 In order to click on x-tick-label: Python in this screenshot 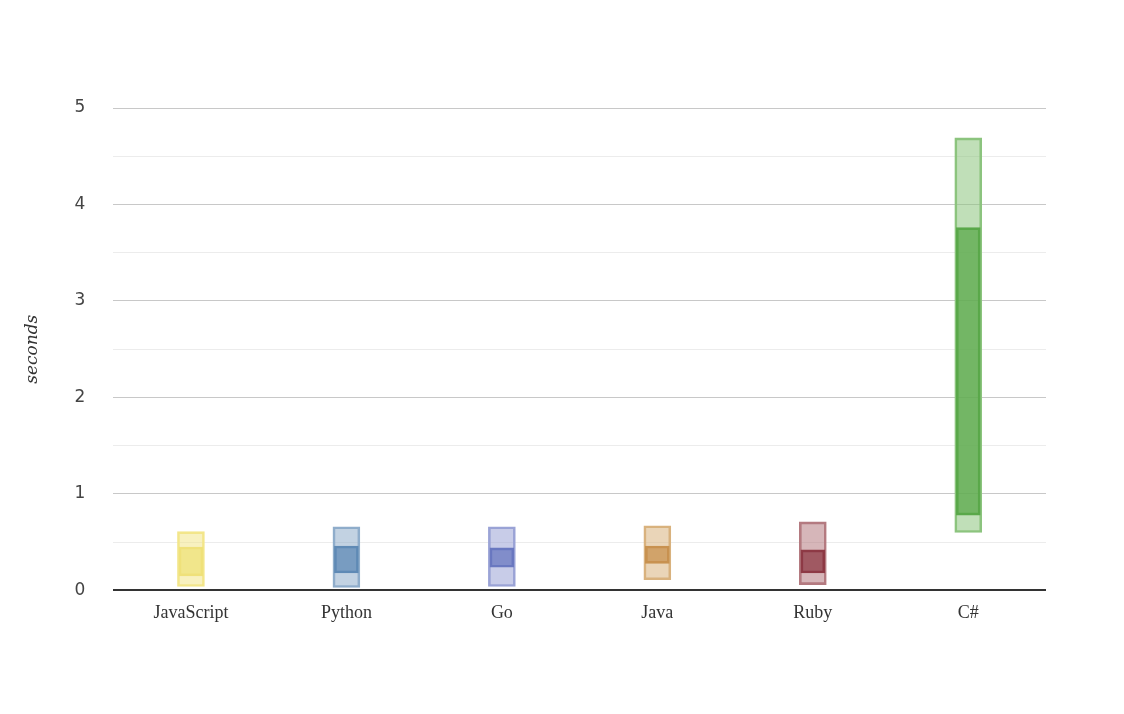, I will do `click(346, 611)`.